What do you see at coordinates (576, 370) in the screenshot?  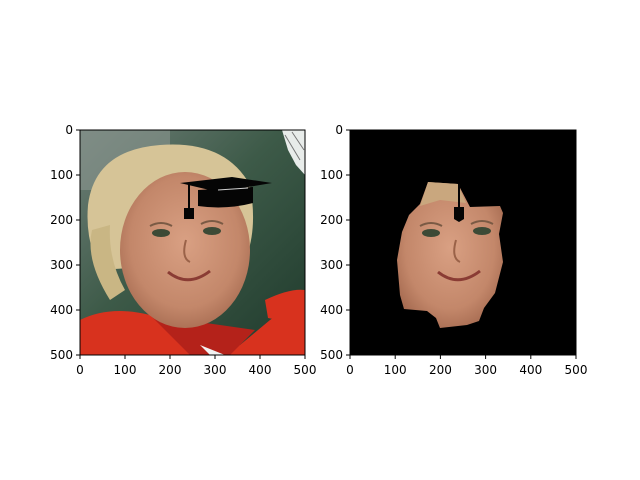 I see `right-xtick-label: 500` at bounding box center [576, 370].